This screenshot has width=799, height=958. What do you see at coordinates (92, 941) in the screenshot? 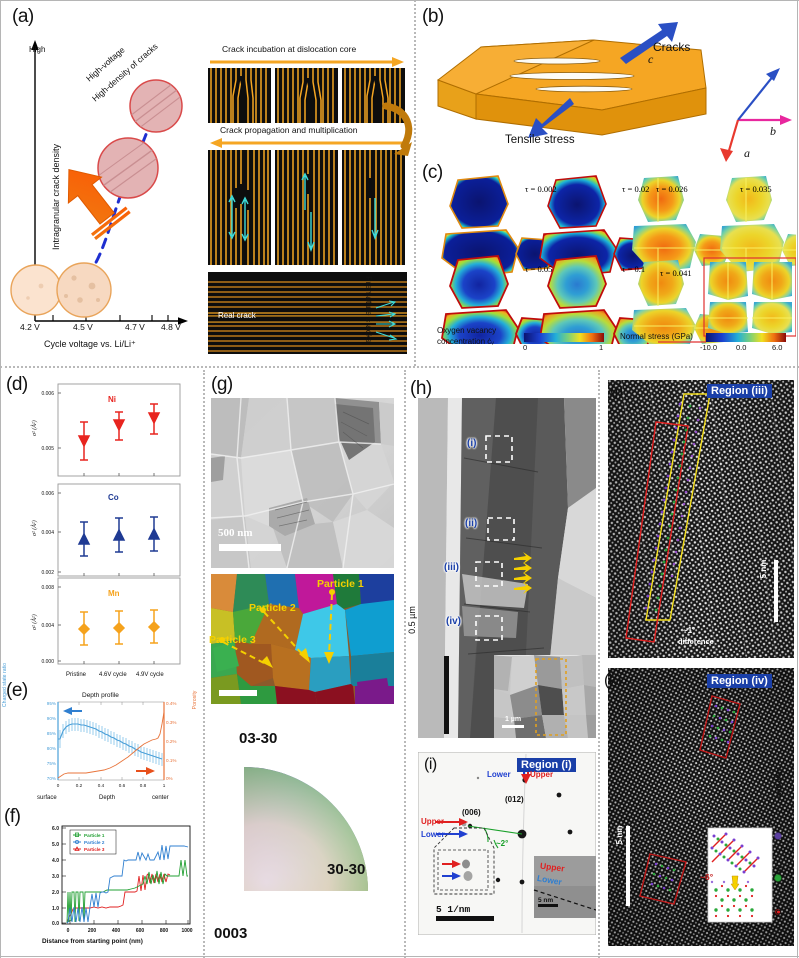
I see `panel-f-x-title: Distance from starting point (nm)` at bounding box center [92, 941].